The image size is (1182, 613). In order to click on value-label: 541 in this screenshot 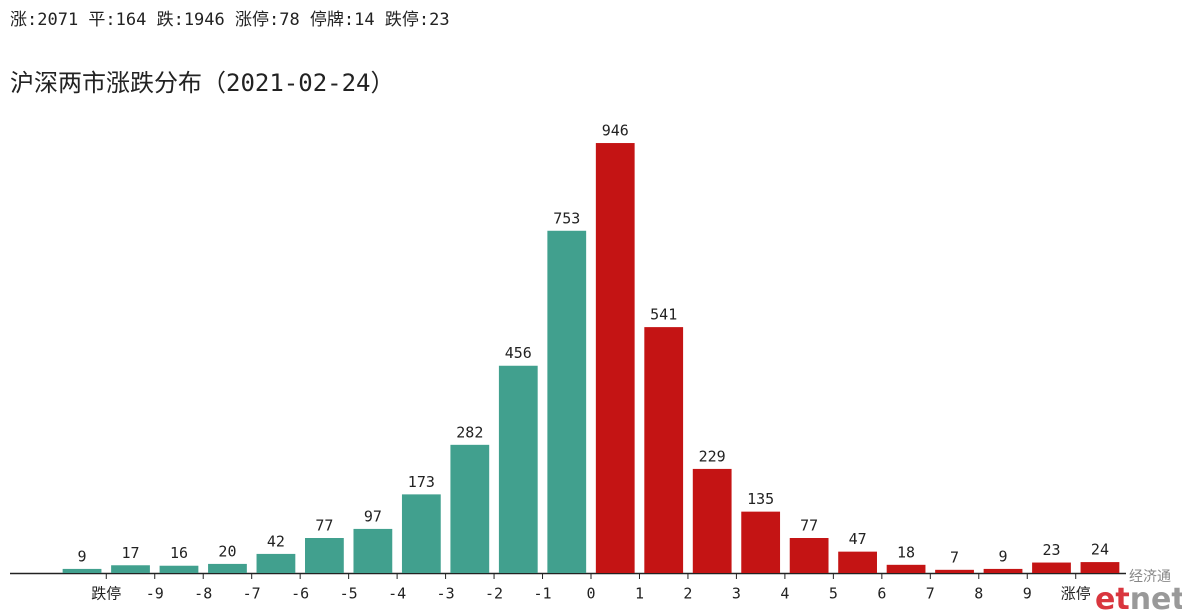, I will do `click(663, 315)`.